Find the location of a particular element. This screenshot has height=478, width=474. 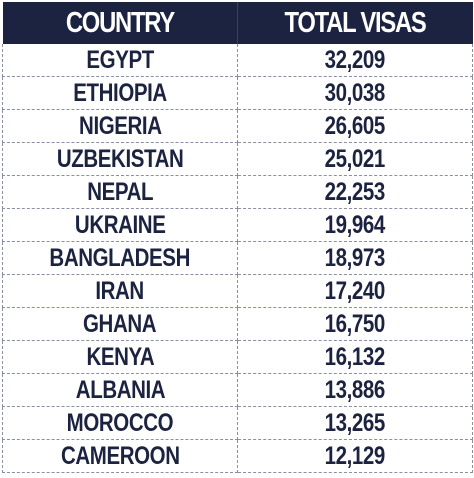

visas-cell: 25,021 is located at coordinates (355, 159).